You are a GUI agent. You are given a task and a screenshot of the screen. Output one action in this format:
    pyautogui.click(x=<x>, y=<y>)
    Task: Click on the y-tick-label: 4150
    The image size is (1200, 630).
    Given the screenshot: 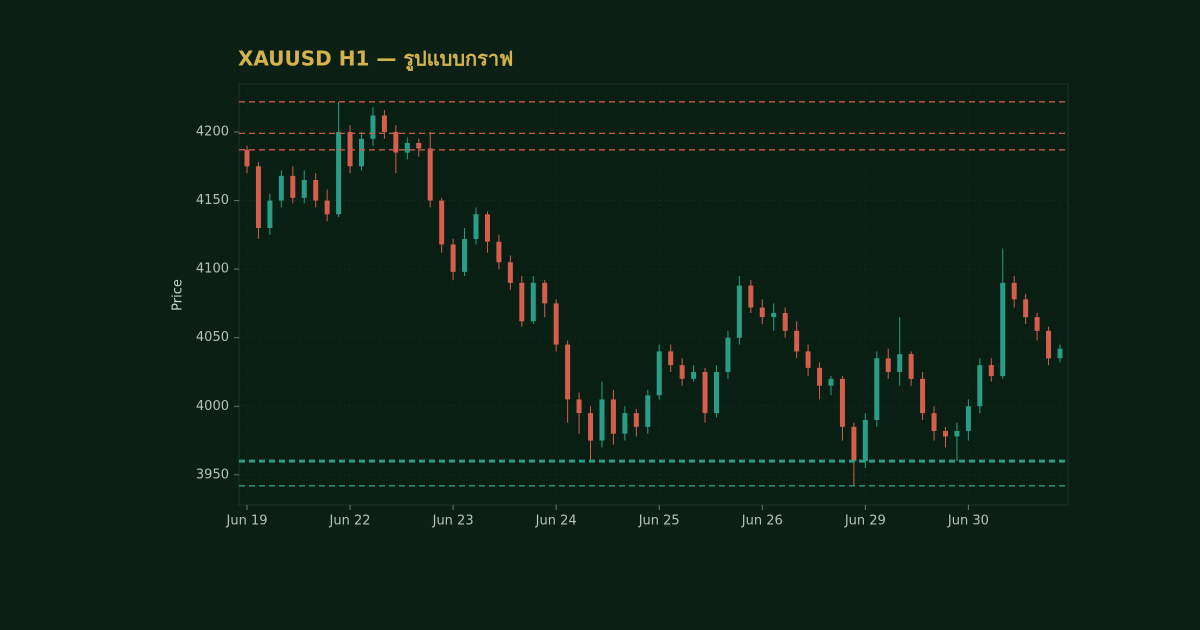 What is the action you would take?
    pyautogui.click(x=212, y=200)
    